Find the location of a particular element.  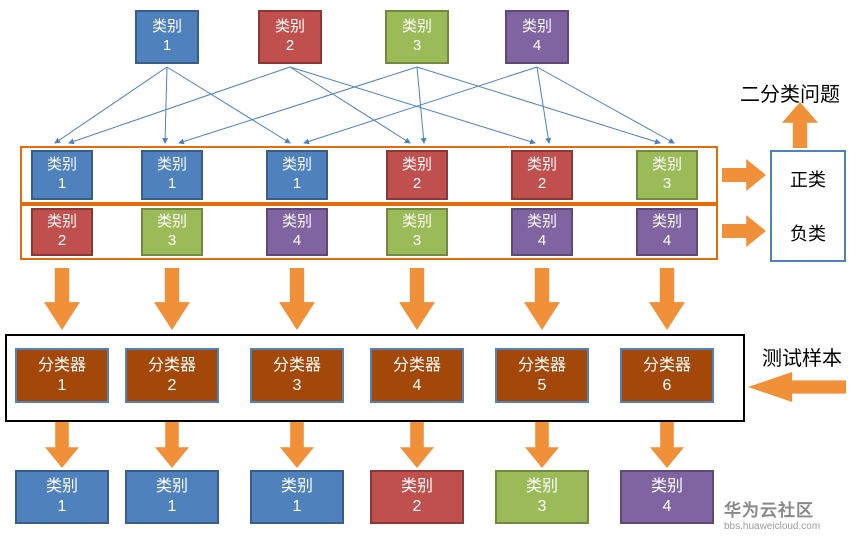

pair-5-positive-box: 类别 2 is located at coordinates (542, 175).